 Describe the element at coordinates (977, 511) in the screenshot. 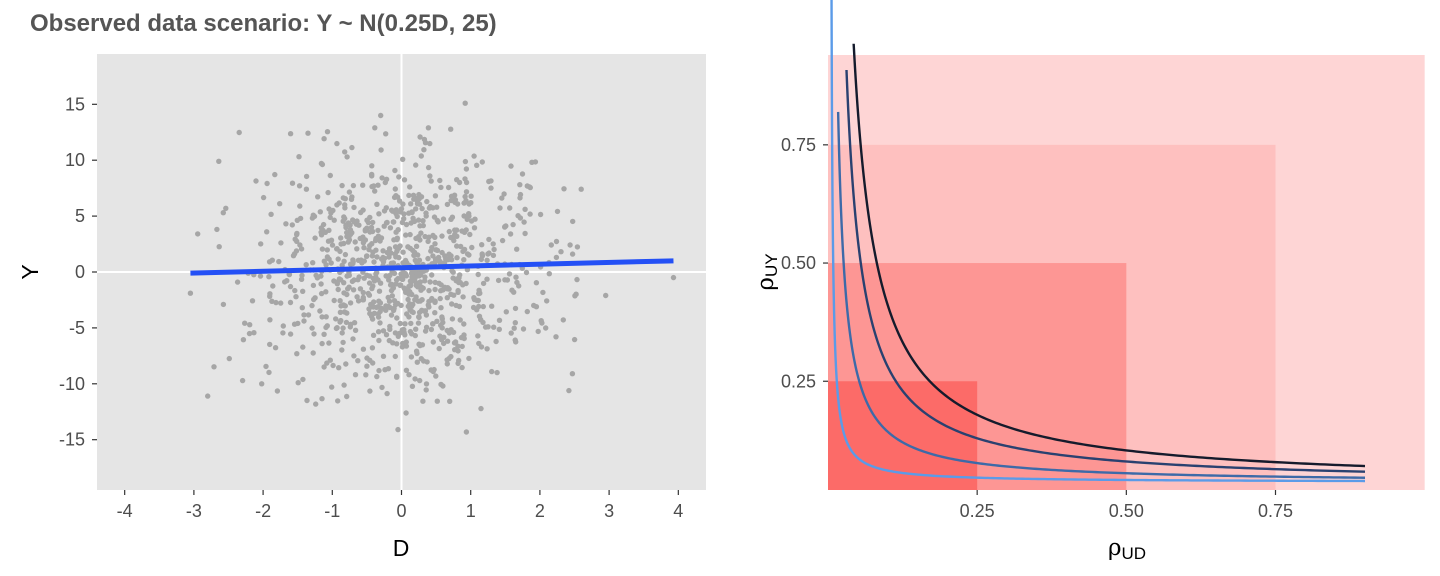

I see `x-tick-label: 0.25` at that location.